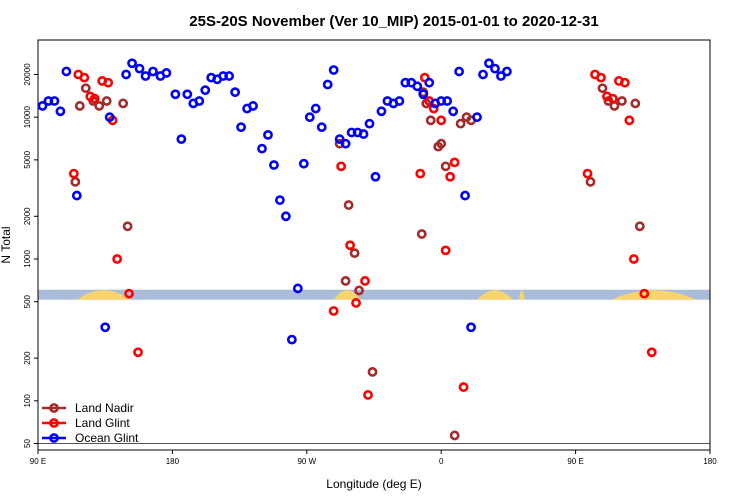 The width and height of the screenshot is (750, 500). I want to click on y-tick-label: 500, so click(27, 301).